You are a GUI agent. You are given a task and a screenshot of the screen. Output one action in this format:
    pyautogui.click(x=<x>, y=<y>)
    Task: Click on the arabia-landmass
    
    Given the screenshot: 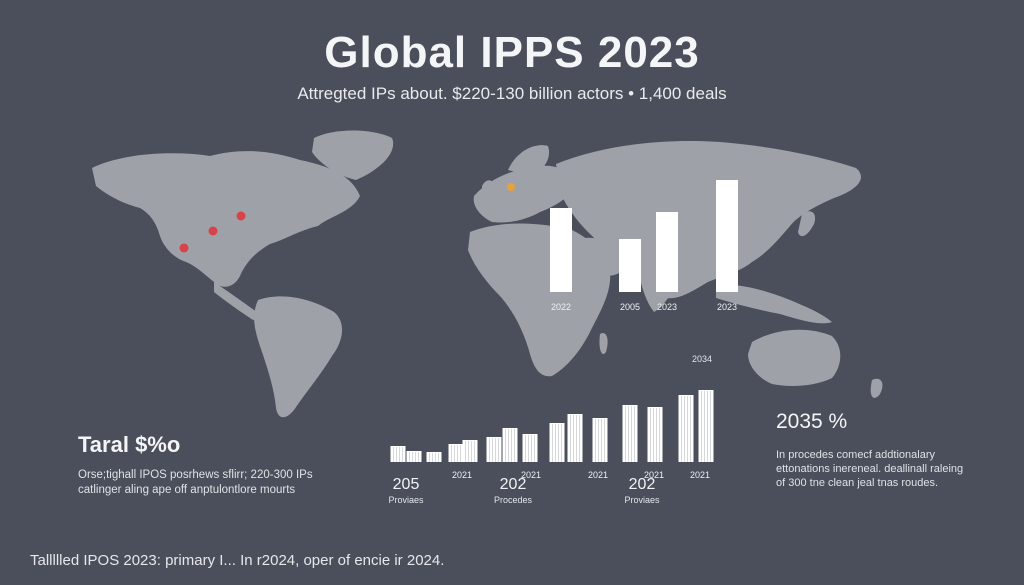 What is the action you would take?
    pyautogui.click(x=606, y=256)
    